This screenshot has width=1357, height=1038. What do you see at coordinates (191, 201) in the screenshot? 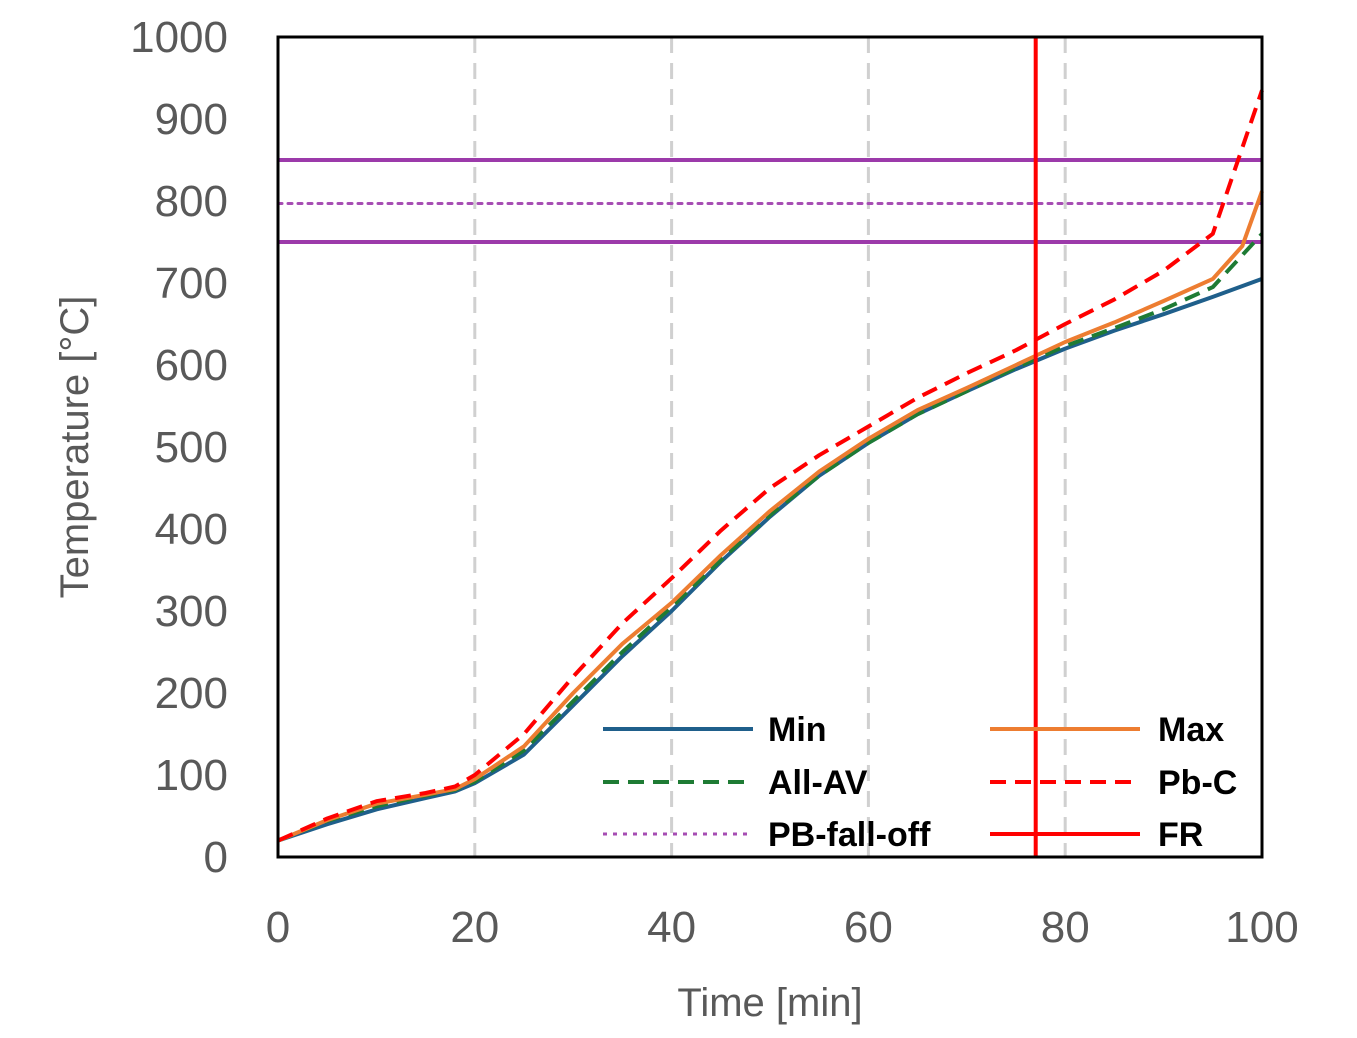
I see `y-tick-label-800: 800` at bounding box center [191, 201].